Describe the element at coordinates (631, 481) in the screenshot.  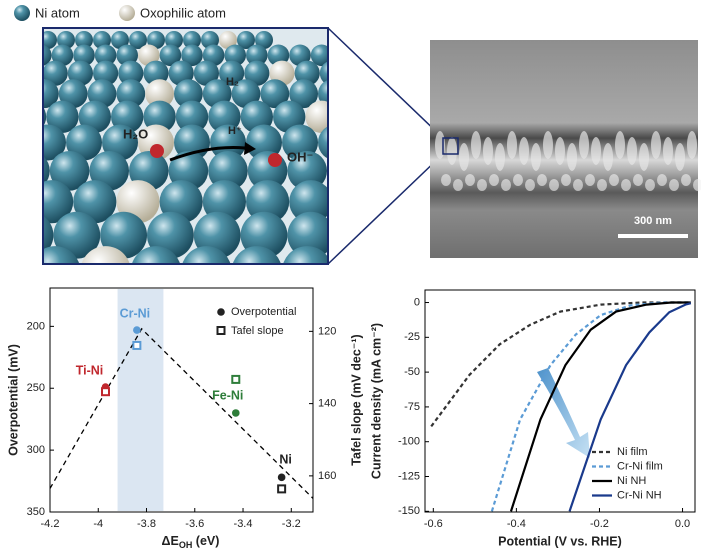
I see `legend-label: Ni NH` at that location.